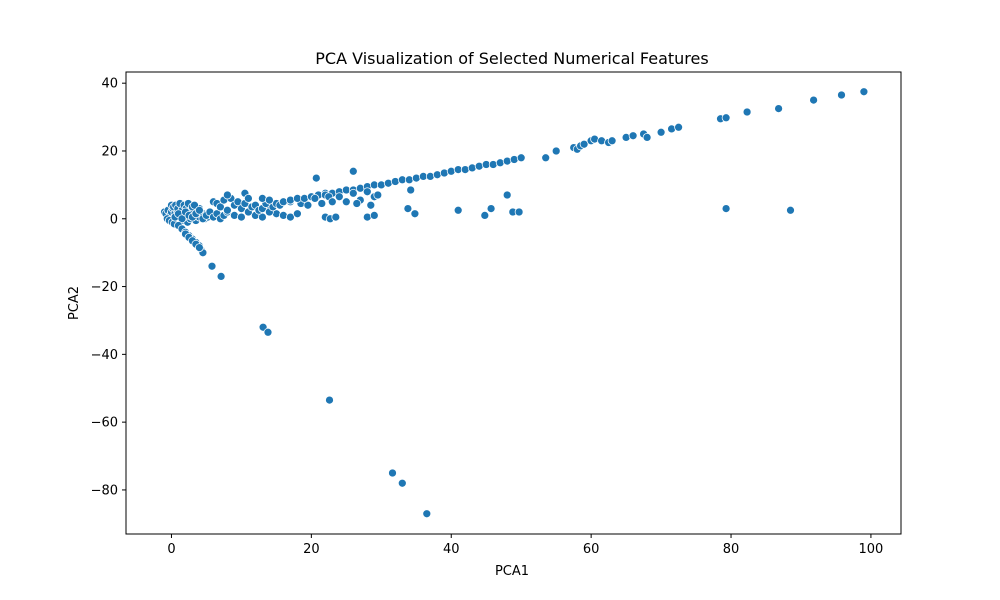  Describe the element at coordinates (109, 151) in the screenshot. I see `y-tick-label: 20` at that location.